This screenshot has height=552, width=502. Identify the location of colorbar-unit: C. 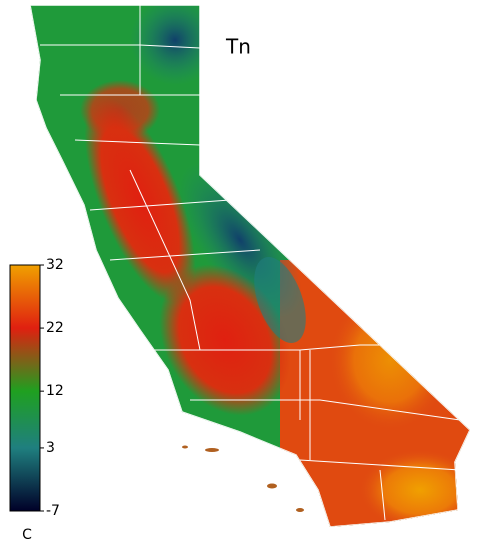
(27, 535).